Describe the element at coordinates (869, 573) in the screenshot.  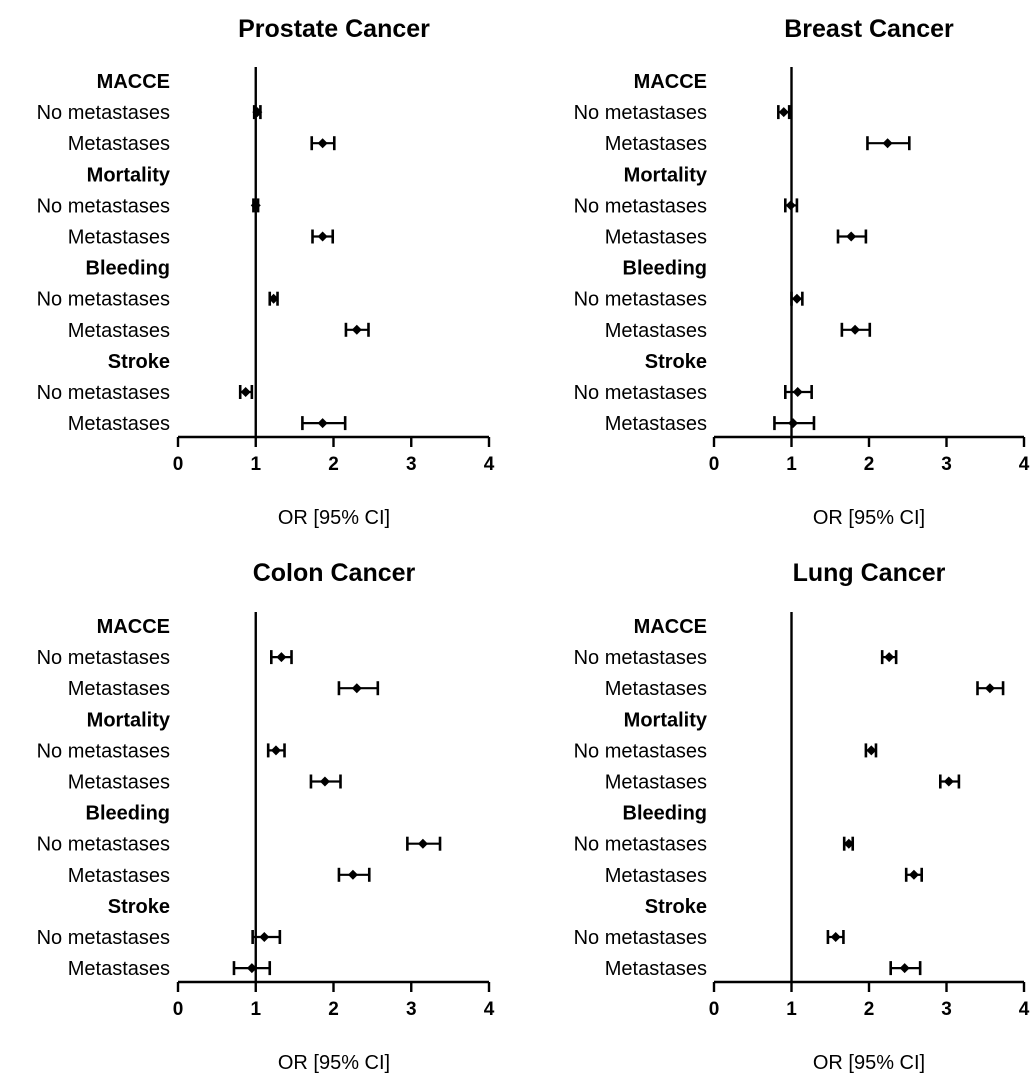
I see `panel-title: Lung Cancer` at that location.